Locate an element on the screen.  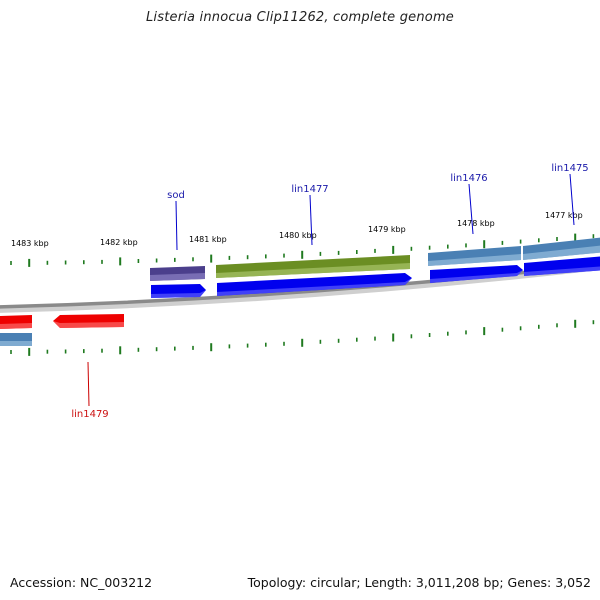
scale-label-1477: 1477 kbp is located at coordinates (564, 215).